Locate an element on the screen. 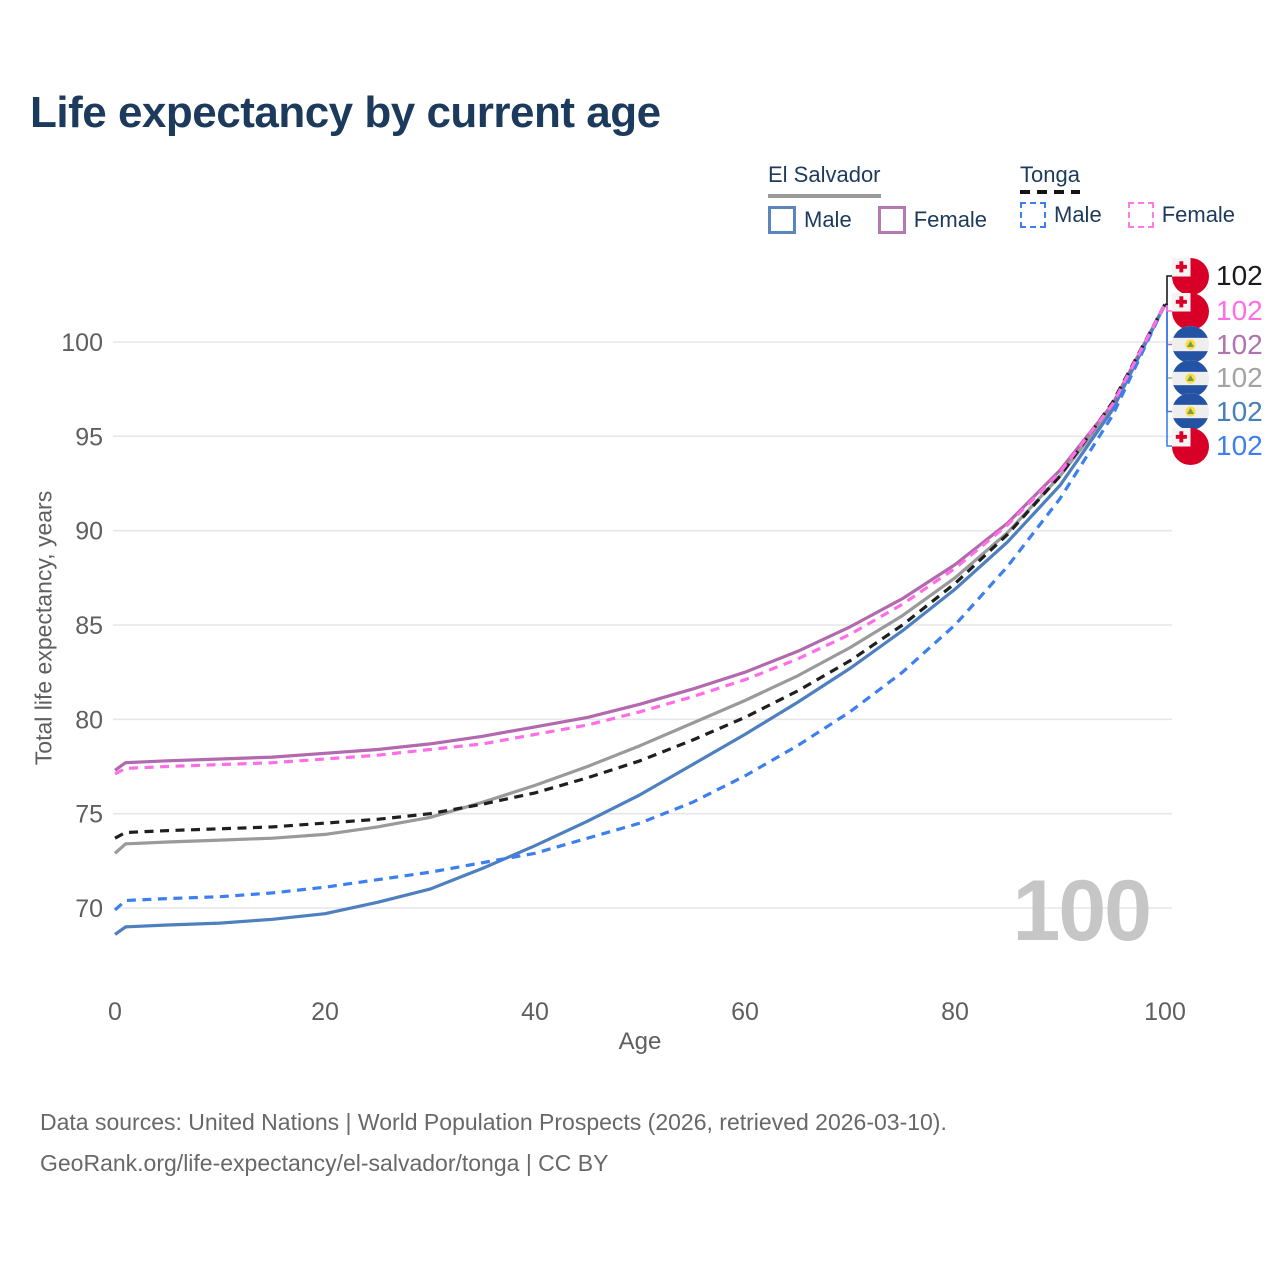 This screenshot has width=1280, height=1280. y-tick-label-75: 75 is located at coordinates (89, 815).